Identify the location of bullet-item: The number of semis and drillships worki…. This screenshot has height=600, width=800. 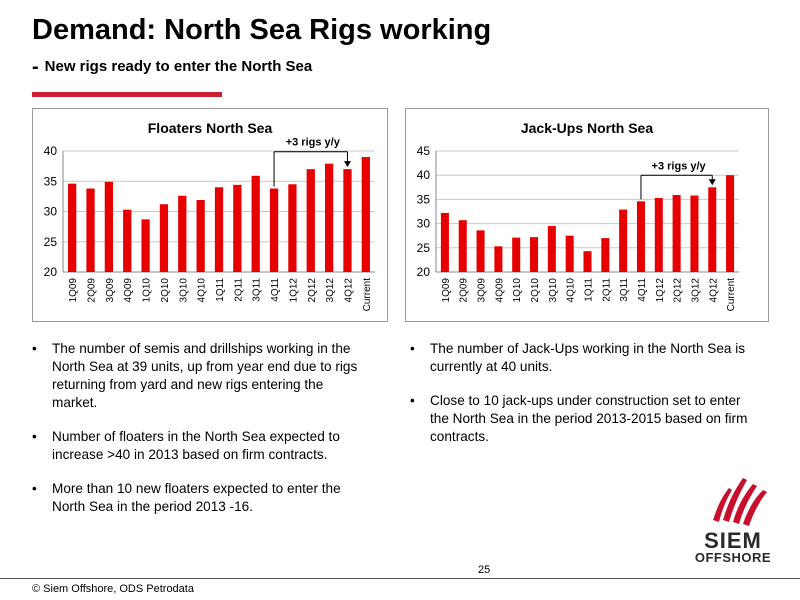
(199, 376).